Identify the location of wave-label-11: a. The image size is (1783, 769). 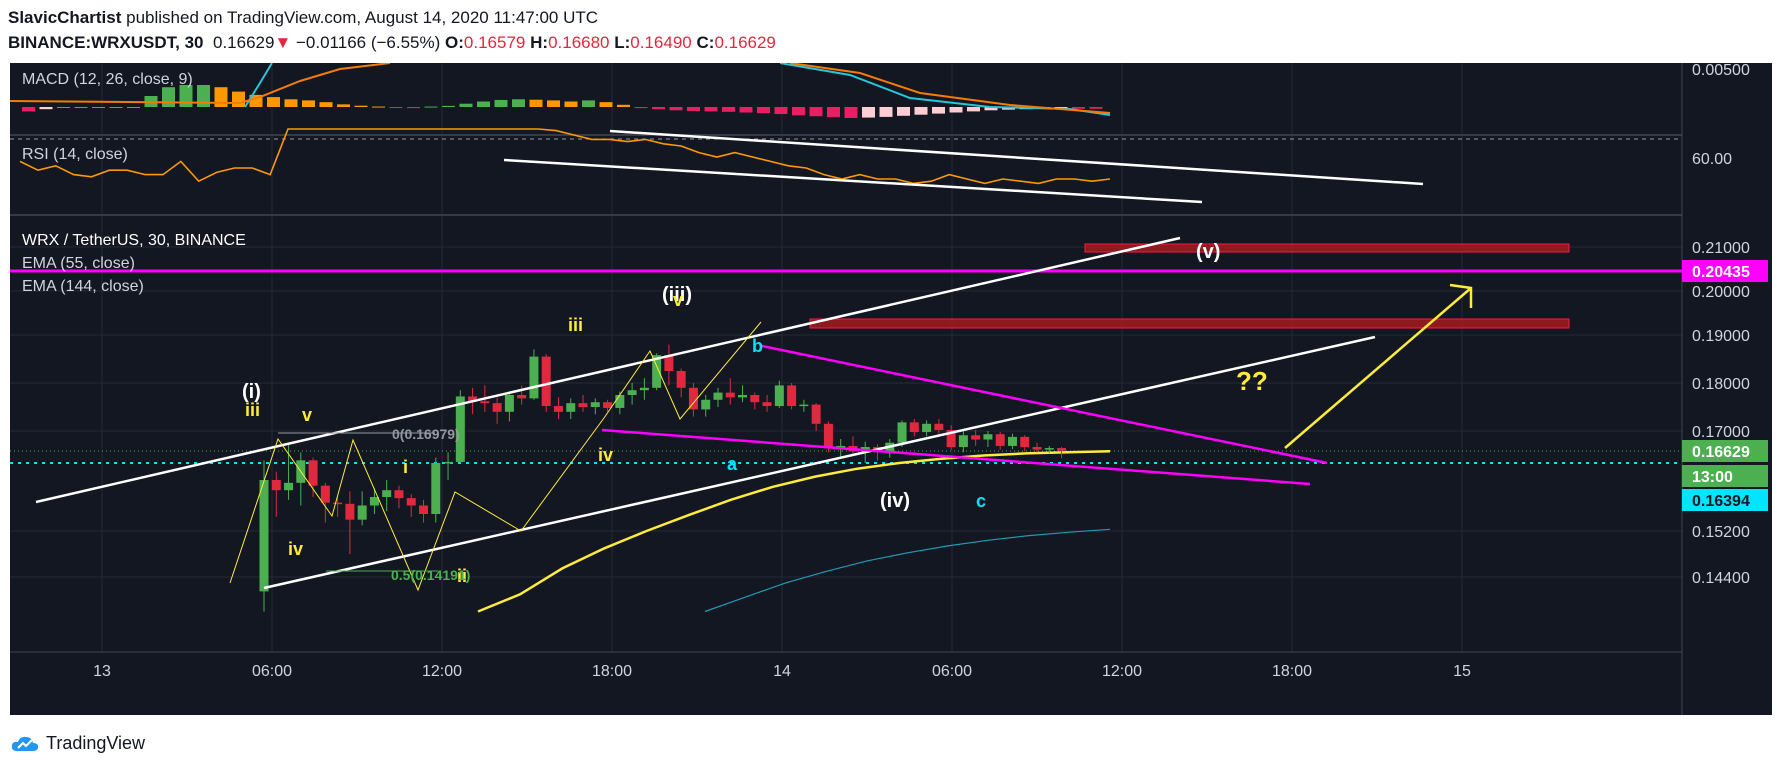
(732, 464).